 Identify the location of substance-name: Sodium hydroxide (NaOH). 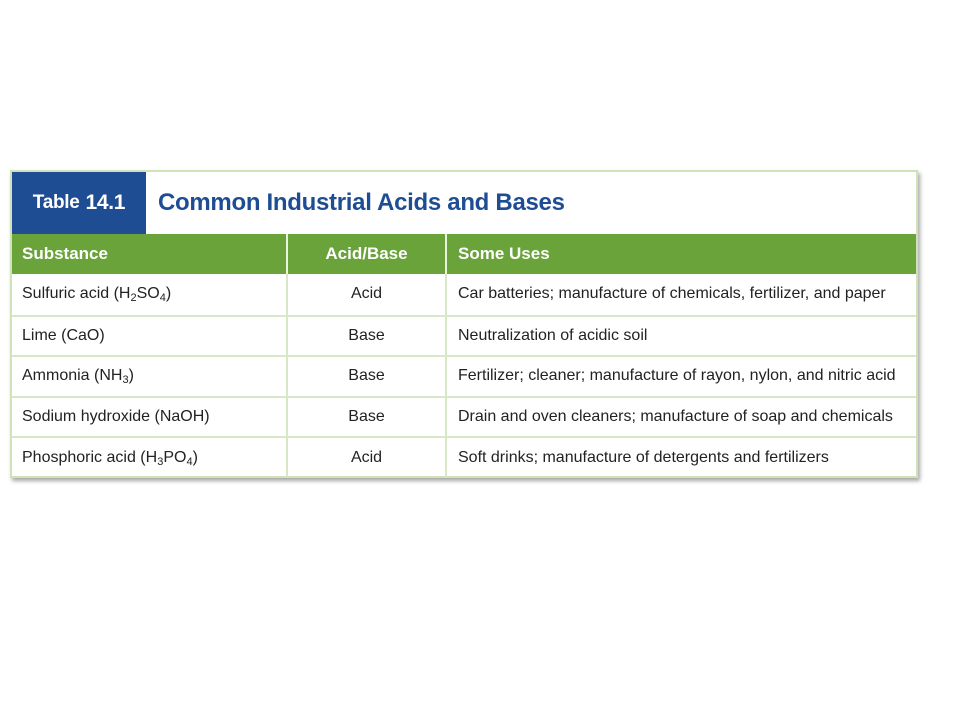
(116, 417).